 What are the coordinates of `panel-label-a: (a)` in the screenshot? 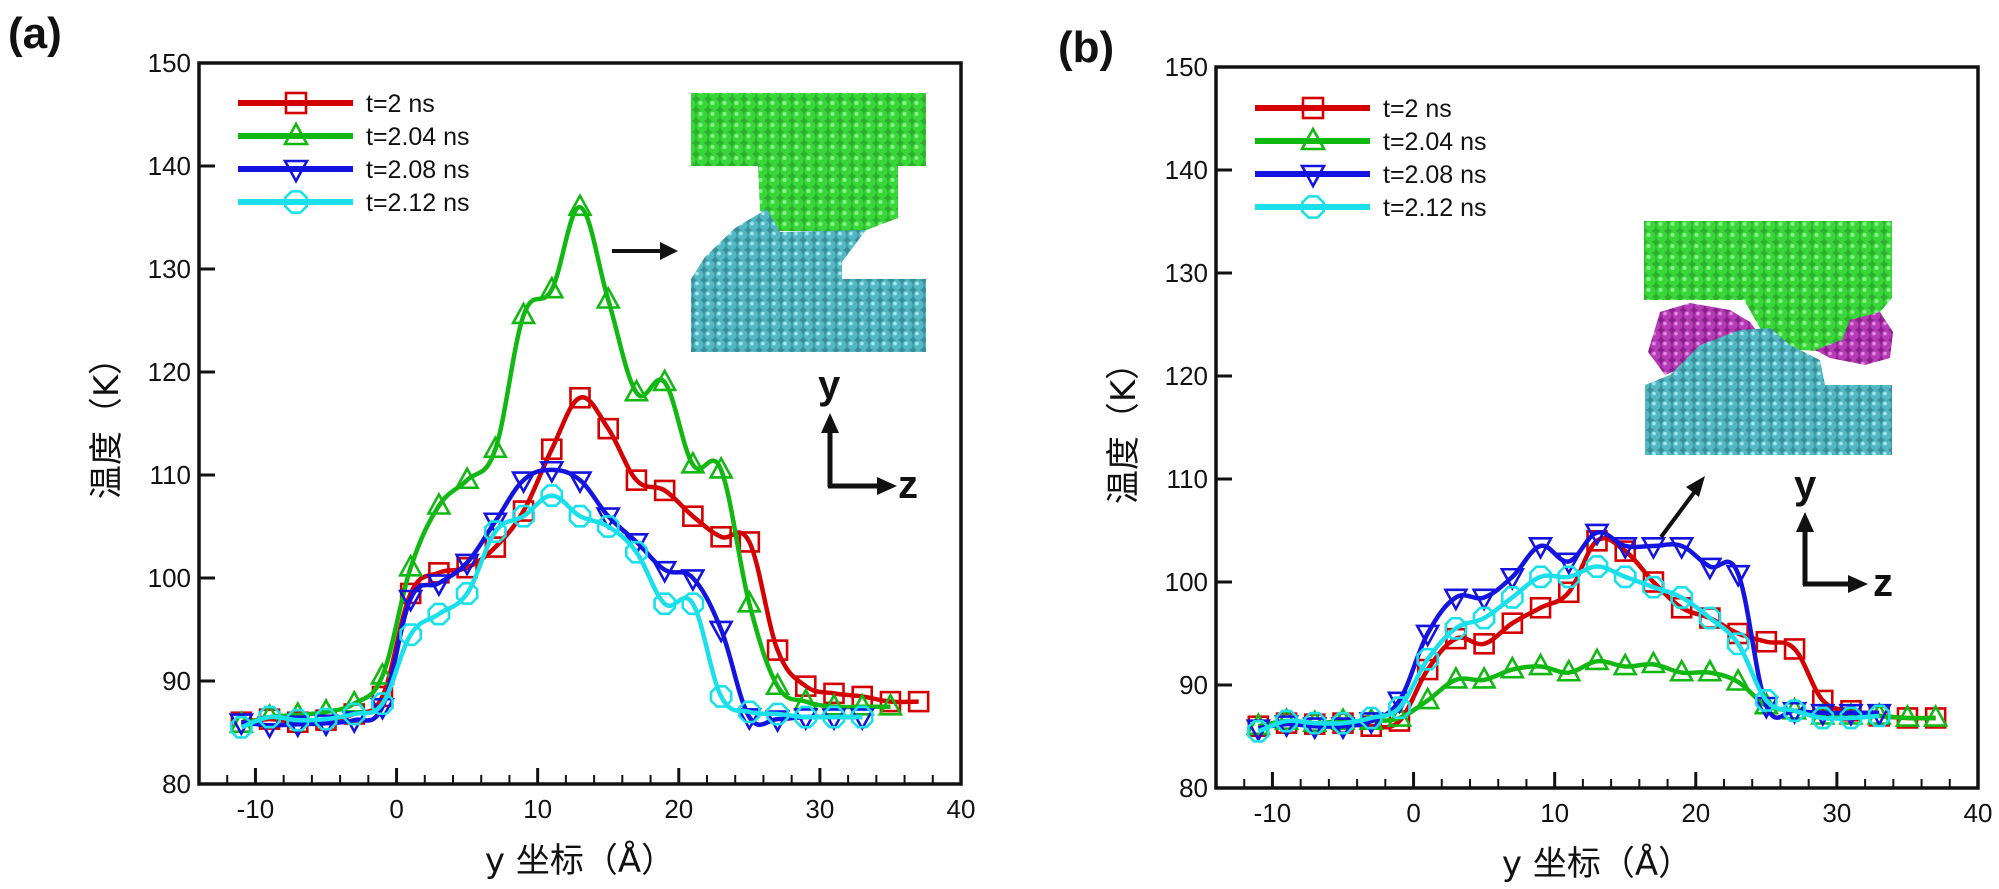 It's located at (35, 33).